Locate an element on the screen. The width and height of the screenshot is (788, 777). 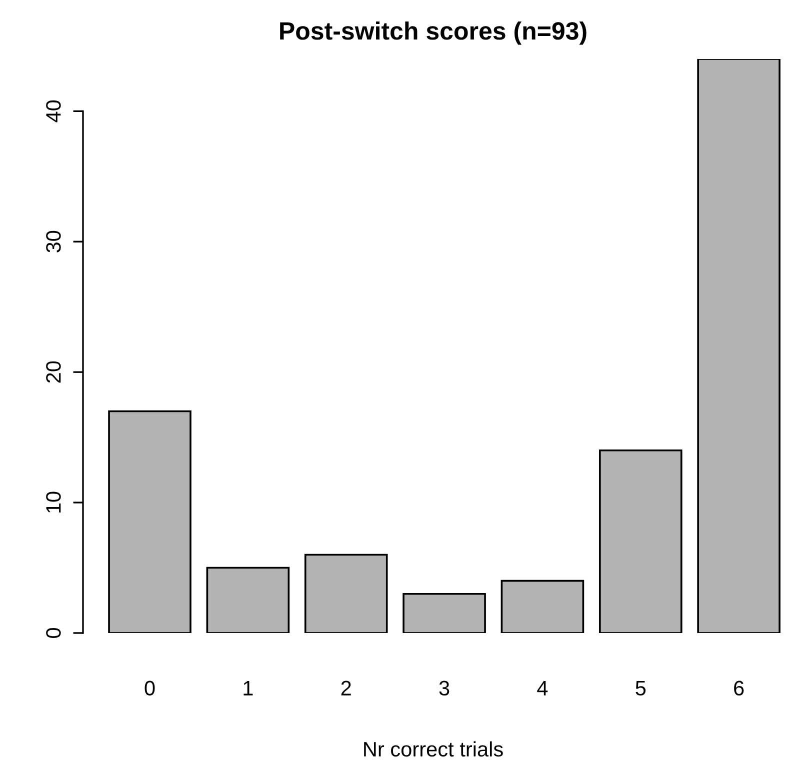
x-tick-label: 1 is located at coordinates (248, 688).